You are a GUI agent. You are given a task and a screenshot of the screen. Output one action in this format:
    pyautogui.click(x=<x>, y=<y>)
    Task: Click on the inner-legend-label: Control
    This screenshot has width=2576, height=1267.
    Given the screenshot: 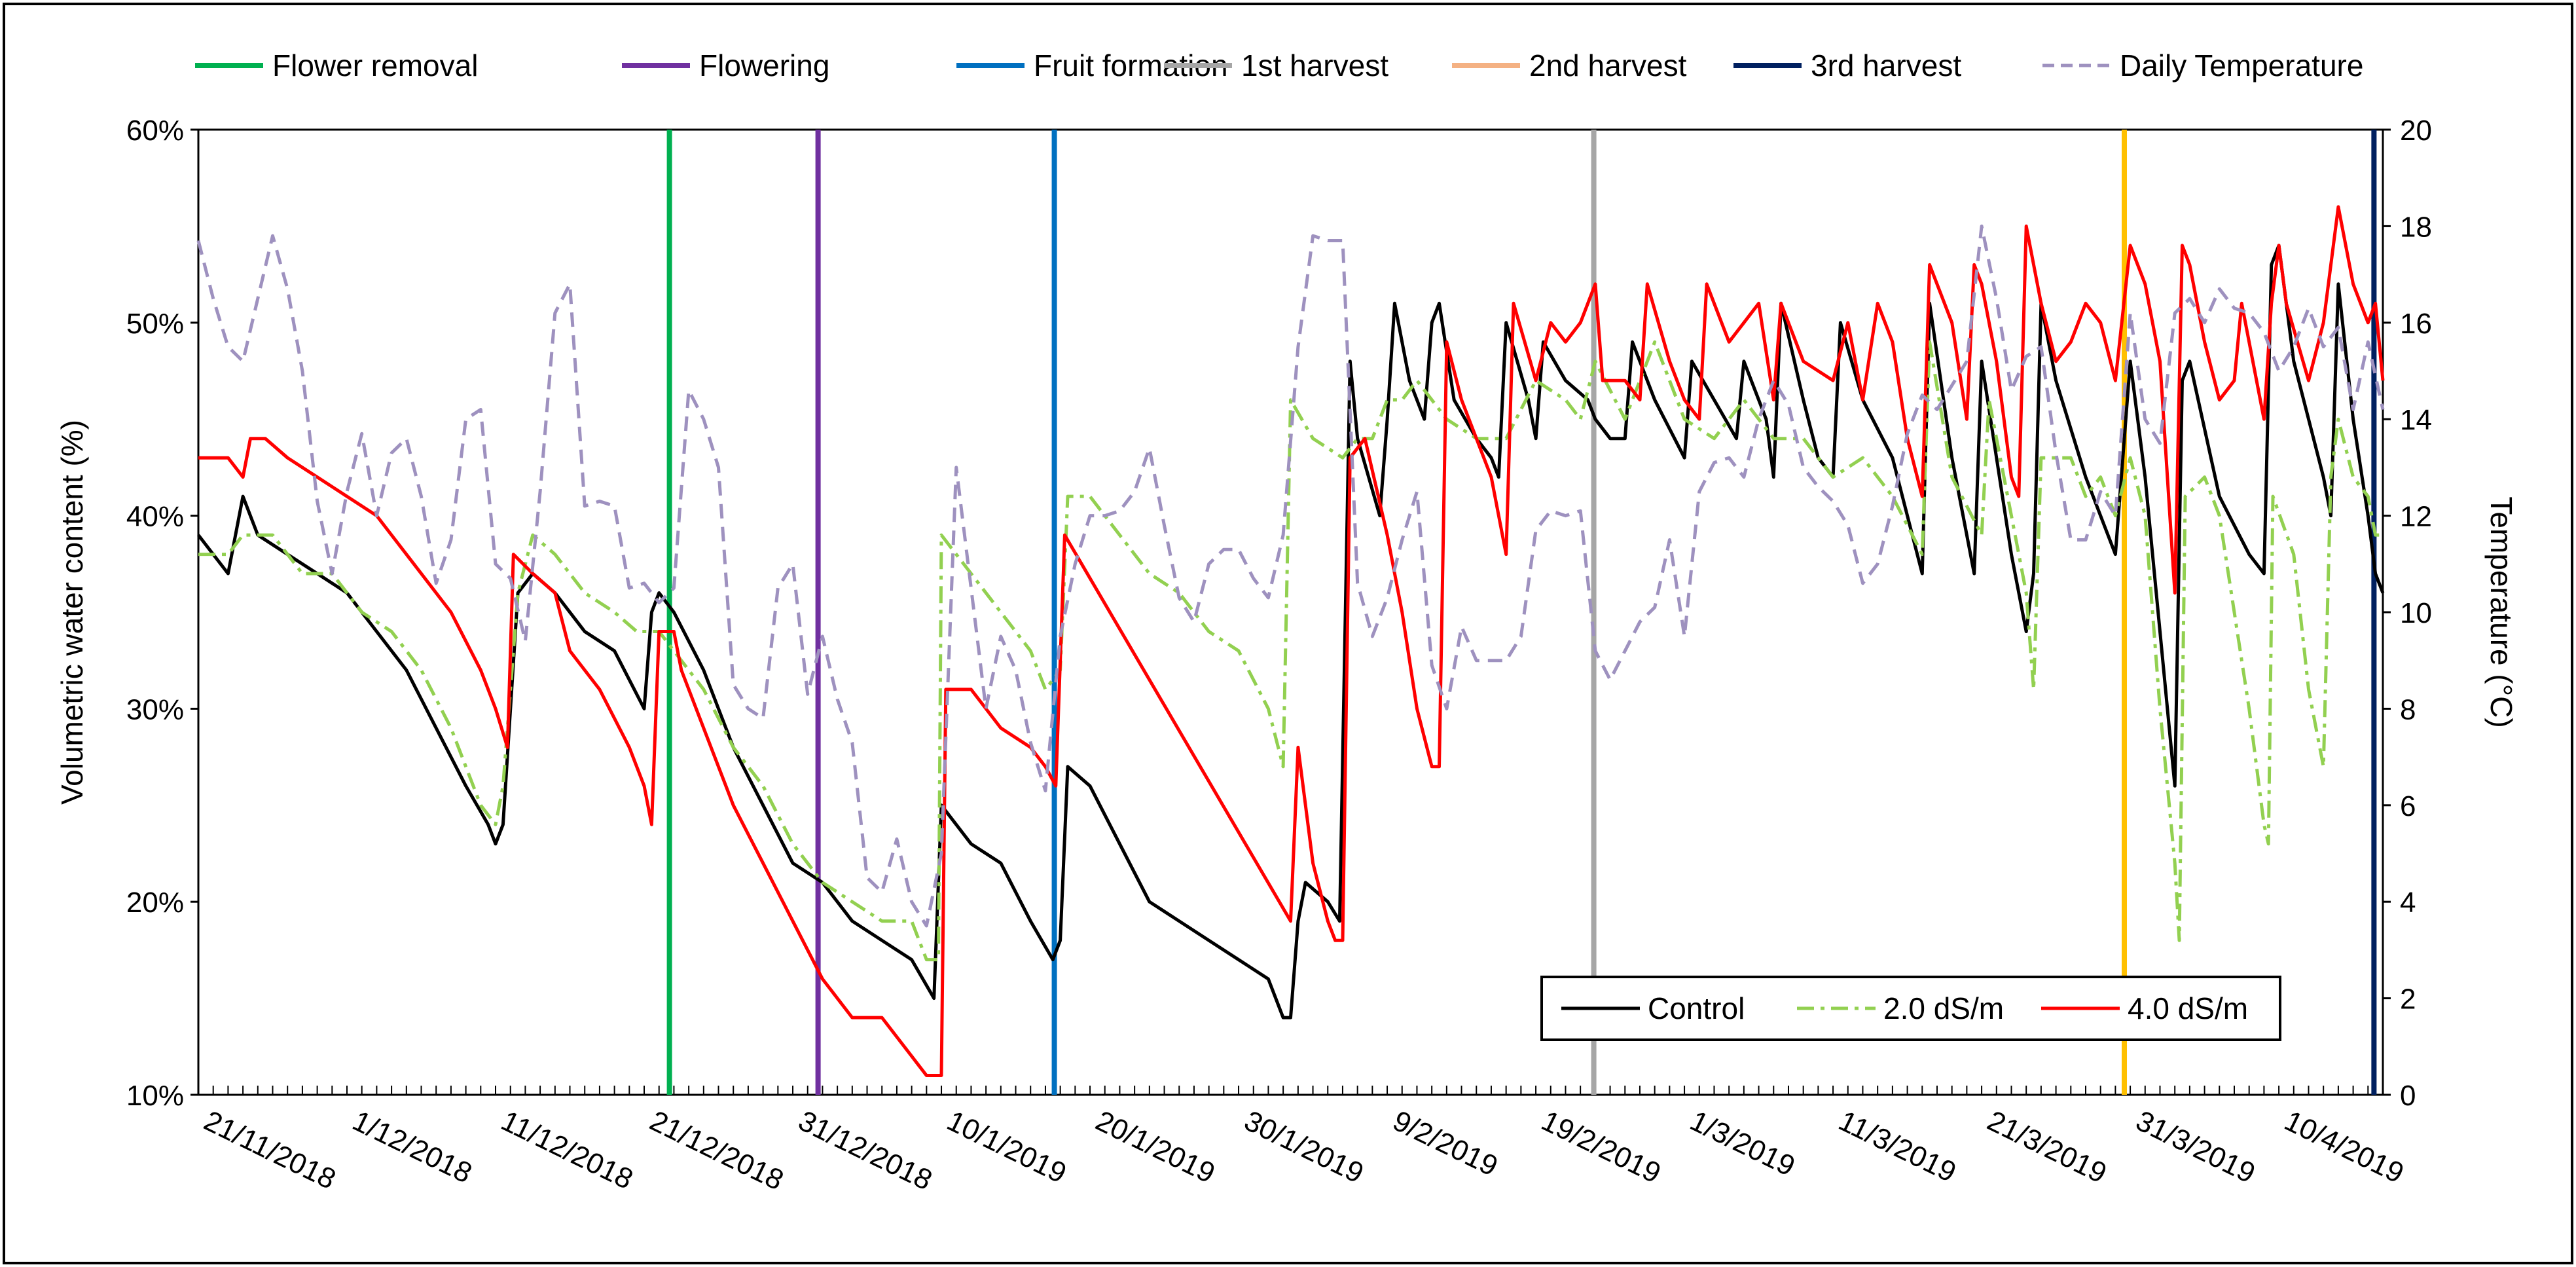 What is the action you would take?
    pyautogui.click(x=1696, y=1008)
    